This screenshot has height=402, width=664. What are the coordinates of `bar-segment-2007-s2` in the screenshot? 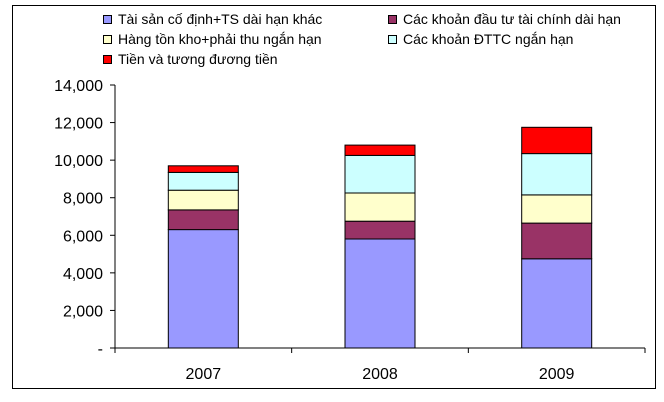 It's located at (203, 200).